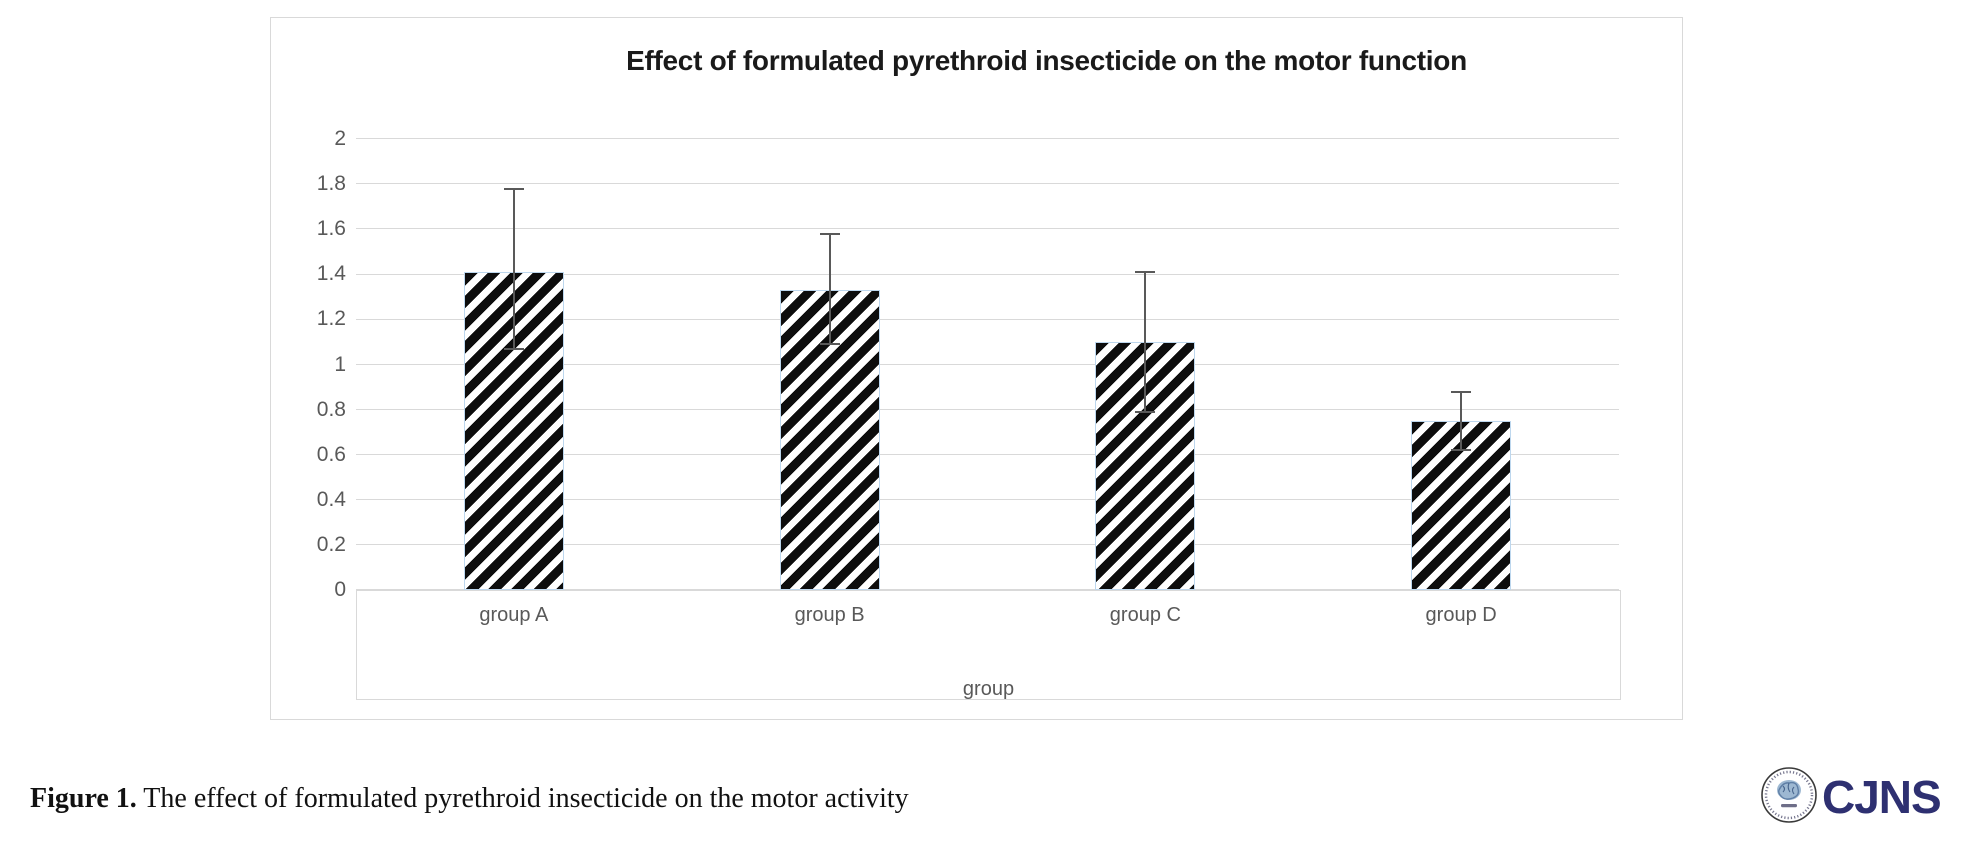 The image size is (1961, 857). What do you see at coordinates (340, 589) in the screenshot?
I see `y-tick-label: 0` at bounding box center [340, 589].